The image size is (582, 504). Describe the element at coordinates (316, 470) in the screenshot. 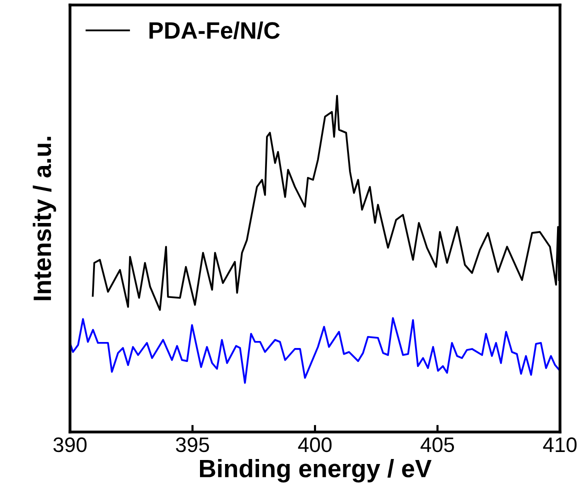

I see `x-axis-title: Binding energy / eV` at that location.